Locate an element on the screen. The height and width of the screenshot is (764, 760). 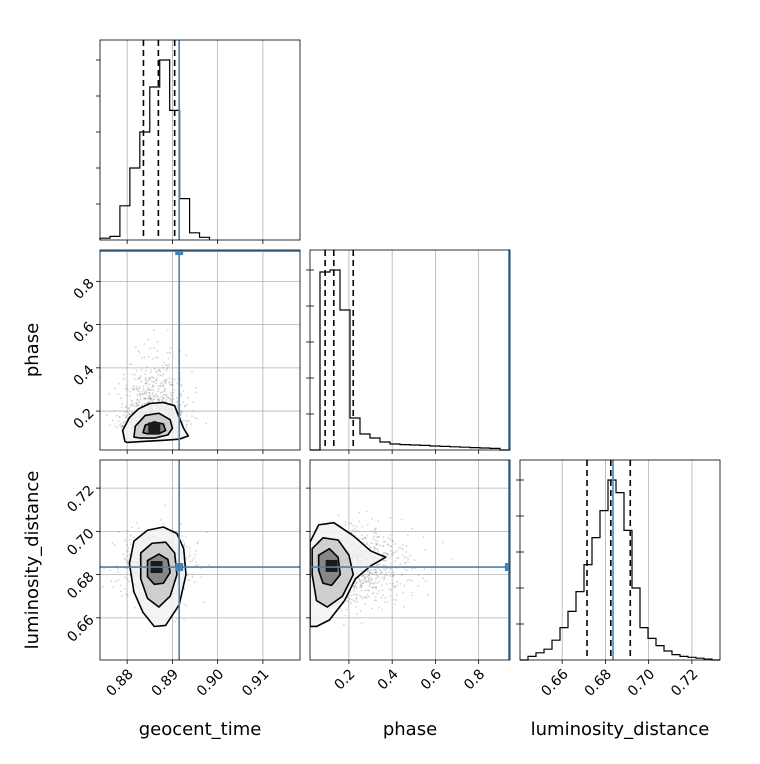
y-tick-label: 0.2 is located at coordinates (84, 418).